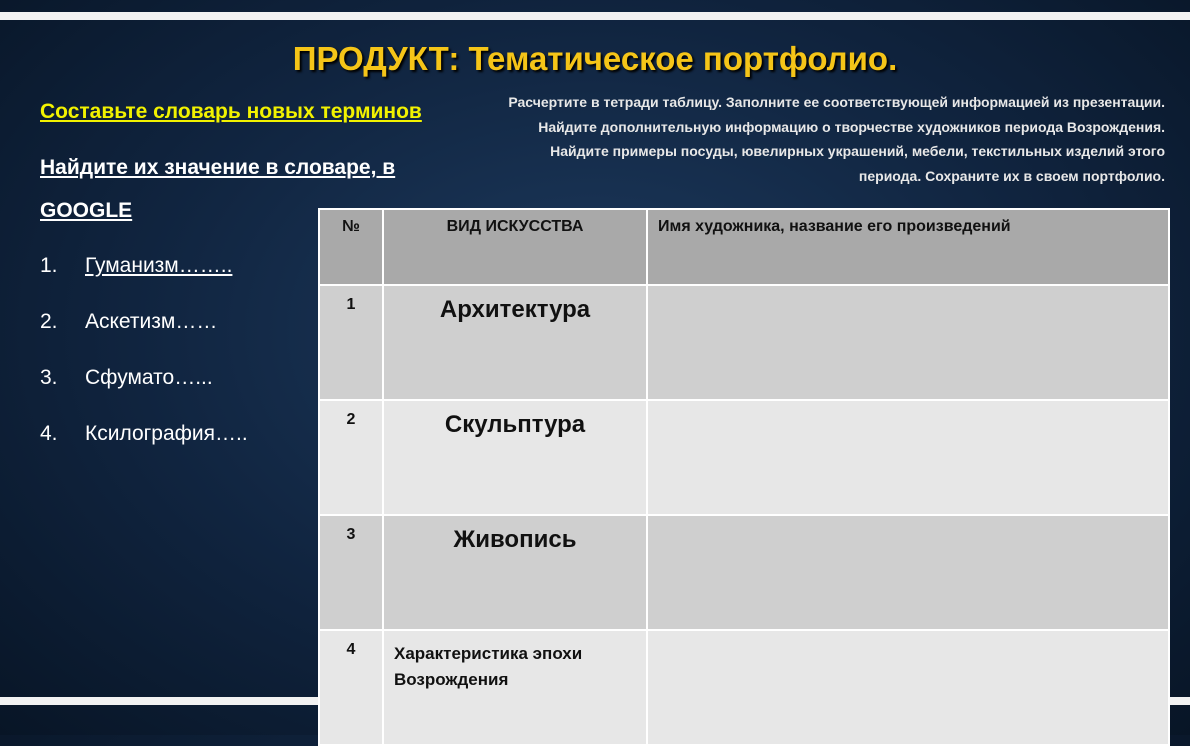  I want to click on term: 4. Ксилография….., so click(144, 450).